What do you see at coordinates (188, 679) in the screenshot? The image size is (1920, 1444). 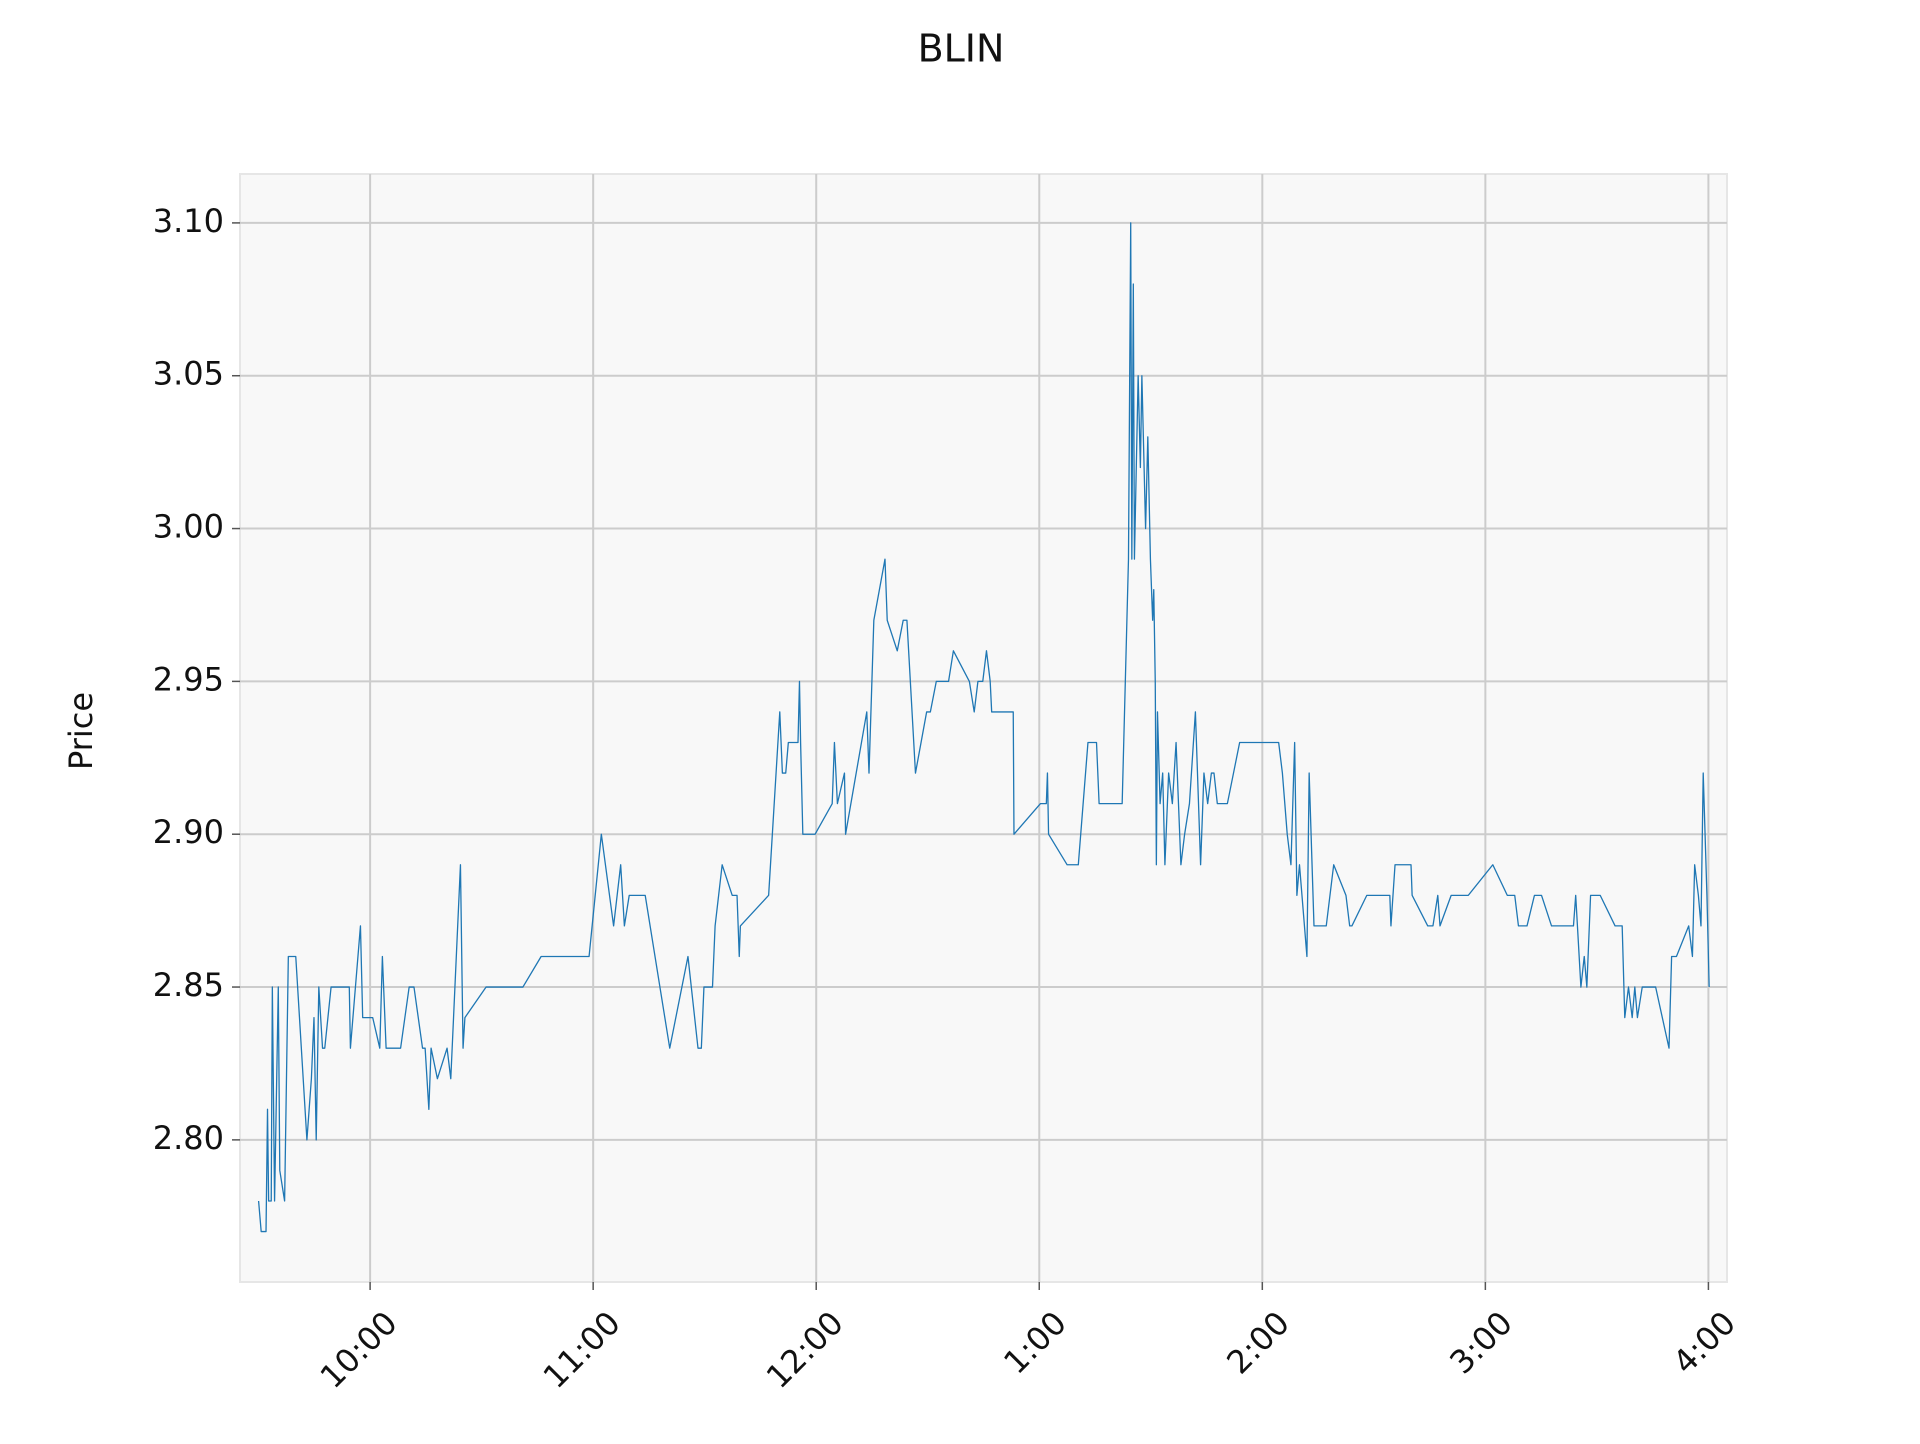 I see `y-tick-label: 2.95` at bounding box center [188, 679].